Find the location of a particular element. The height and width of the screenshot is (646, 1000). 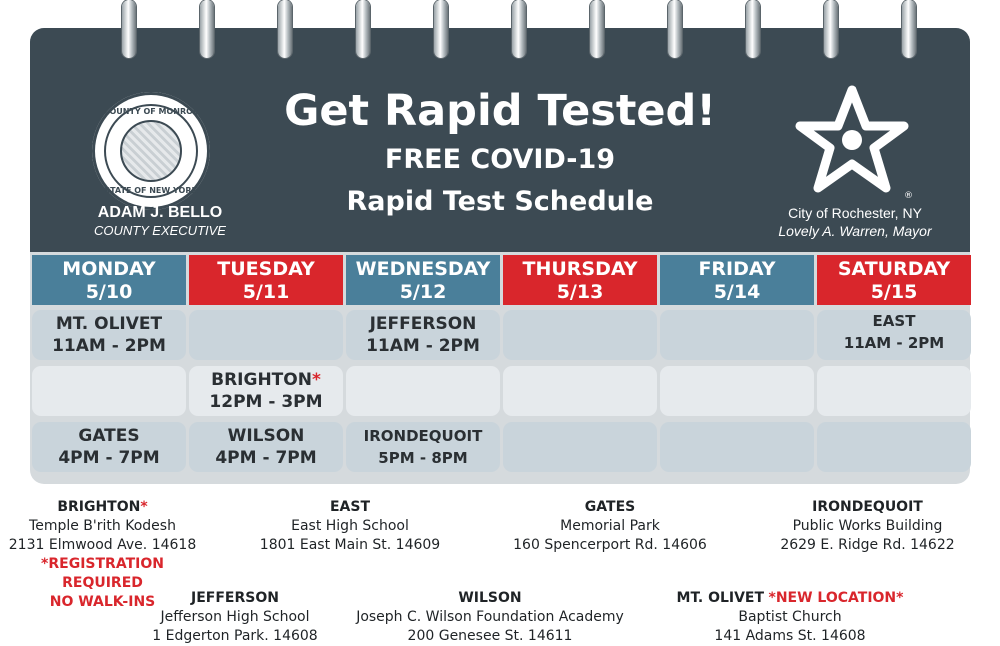

mayor-name: Lovely A. Warren, Mayor is located at coordinates (855, 231).